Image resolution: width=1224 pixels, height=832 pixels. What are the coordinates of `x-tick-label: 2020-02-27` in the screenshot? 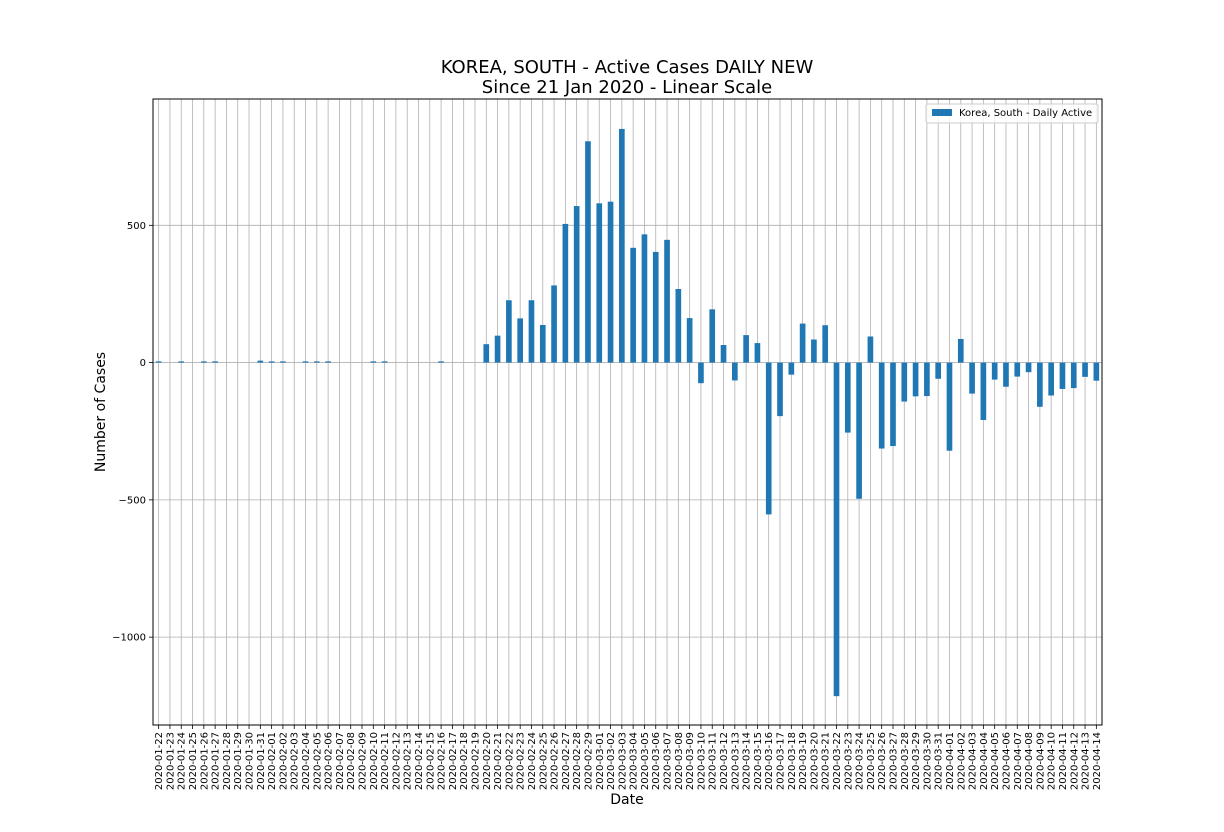 It's located at (566, 761).